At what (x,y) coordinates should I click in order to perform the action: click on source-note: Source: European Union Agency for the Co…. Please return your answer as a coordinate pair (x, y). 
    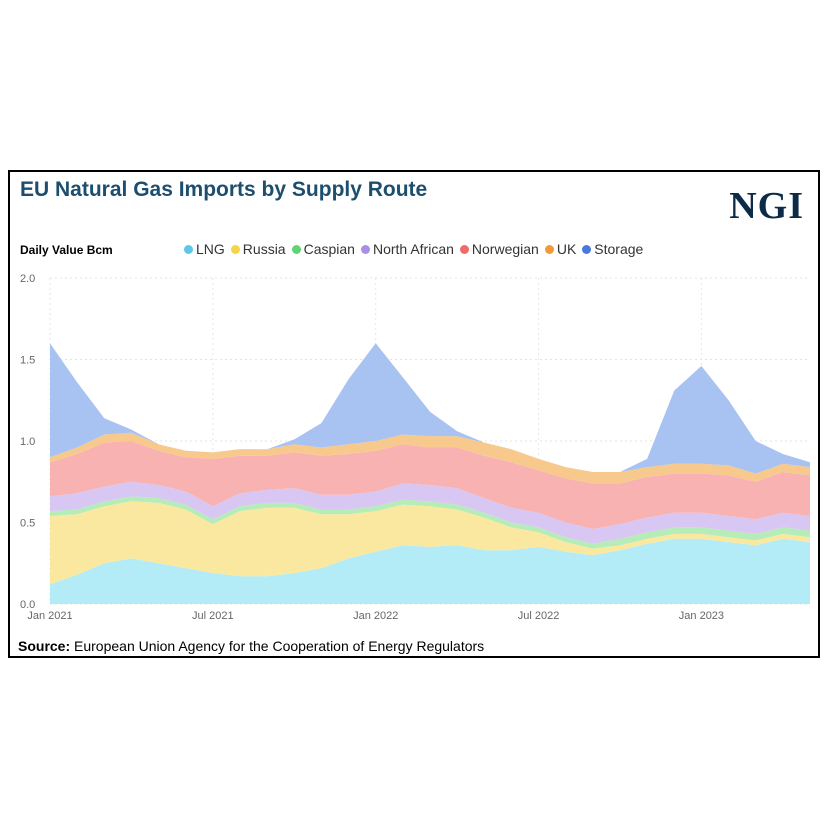
    Looking at the image, I should click on (251, 646).